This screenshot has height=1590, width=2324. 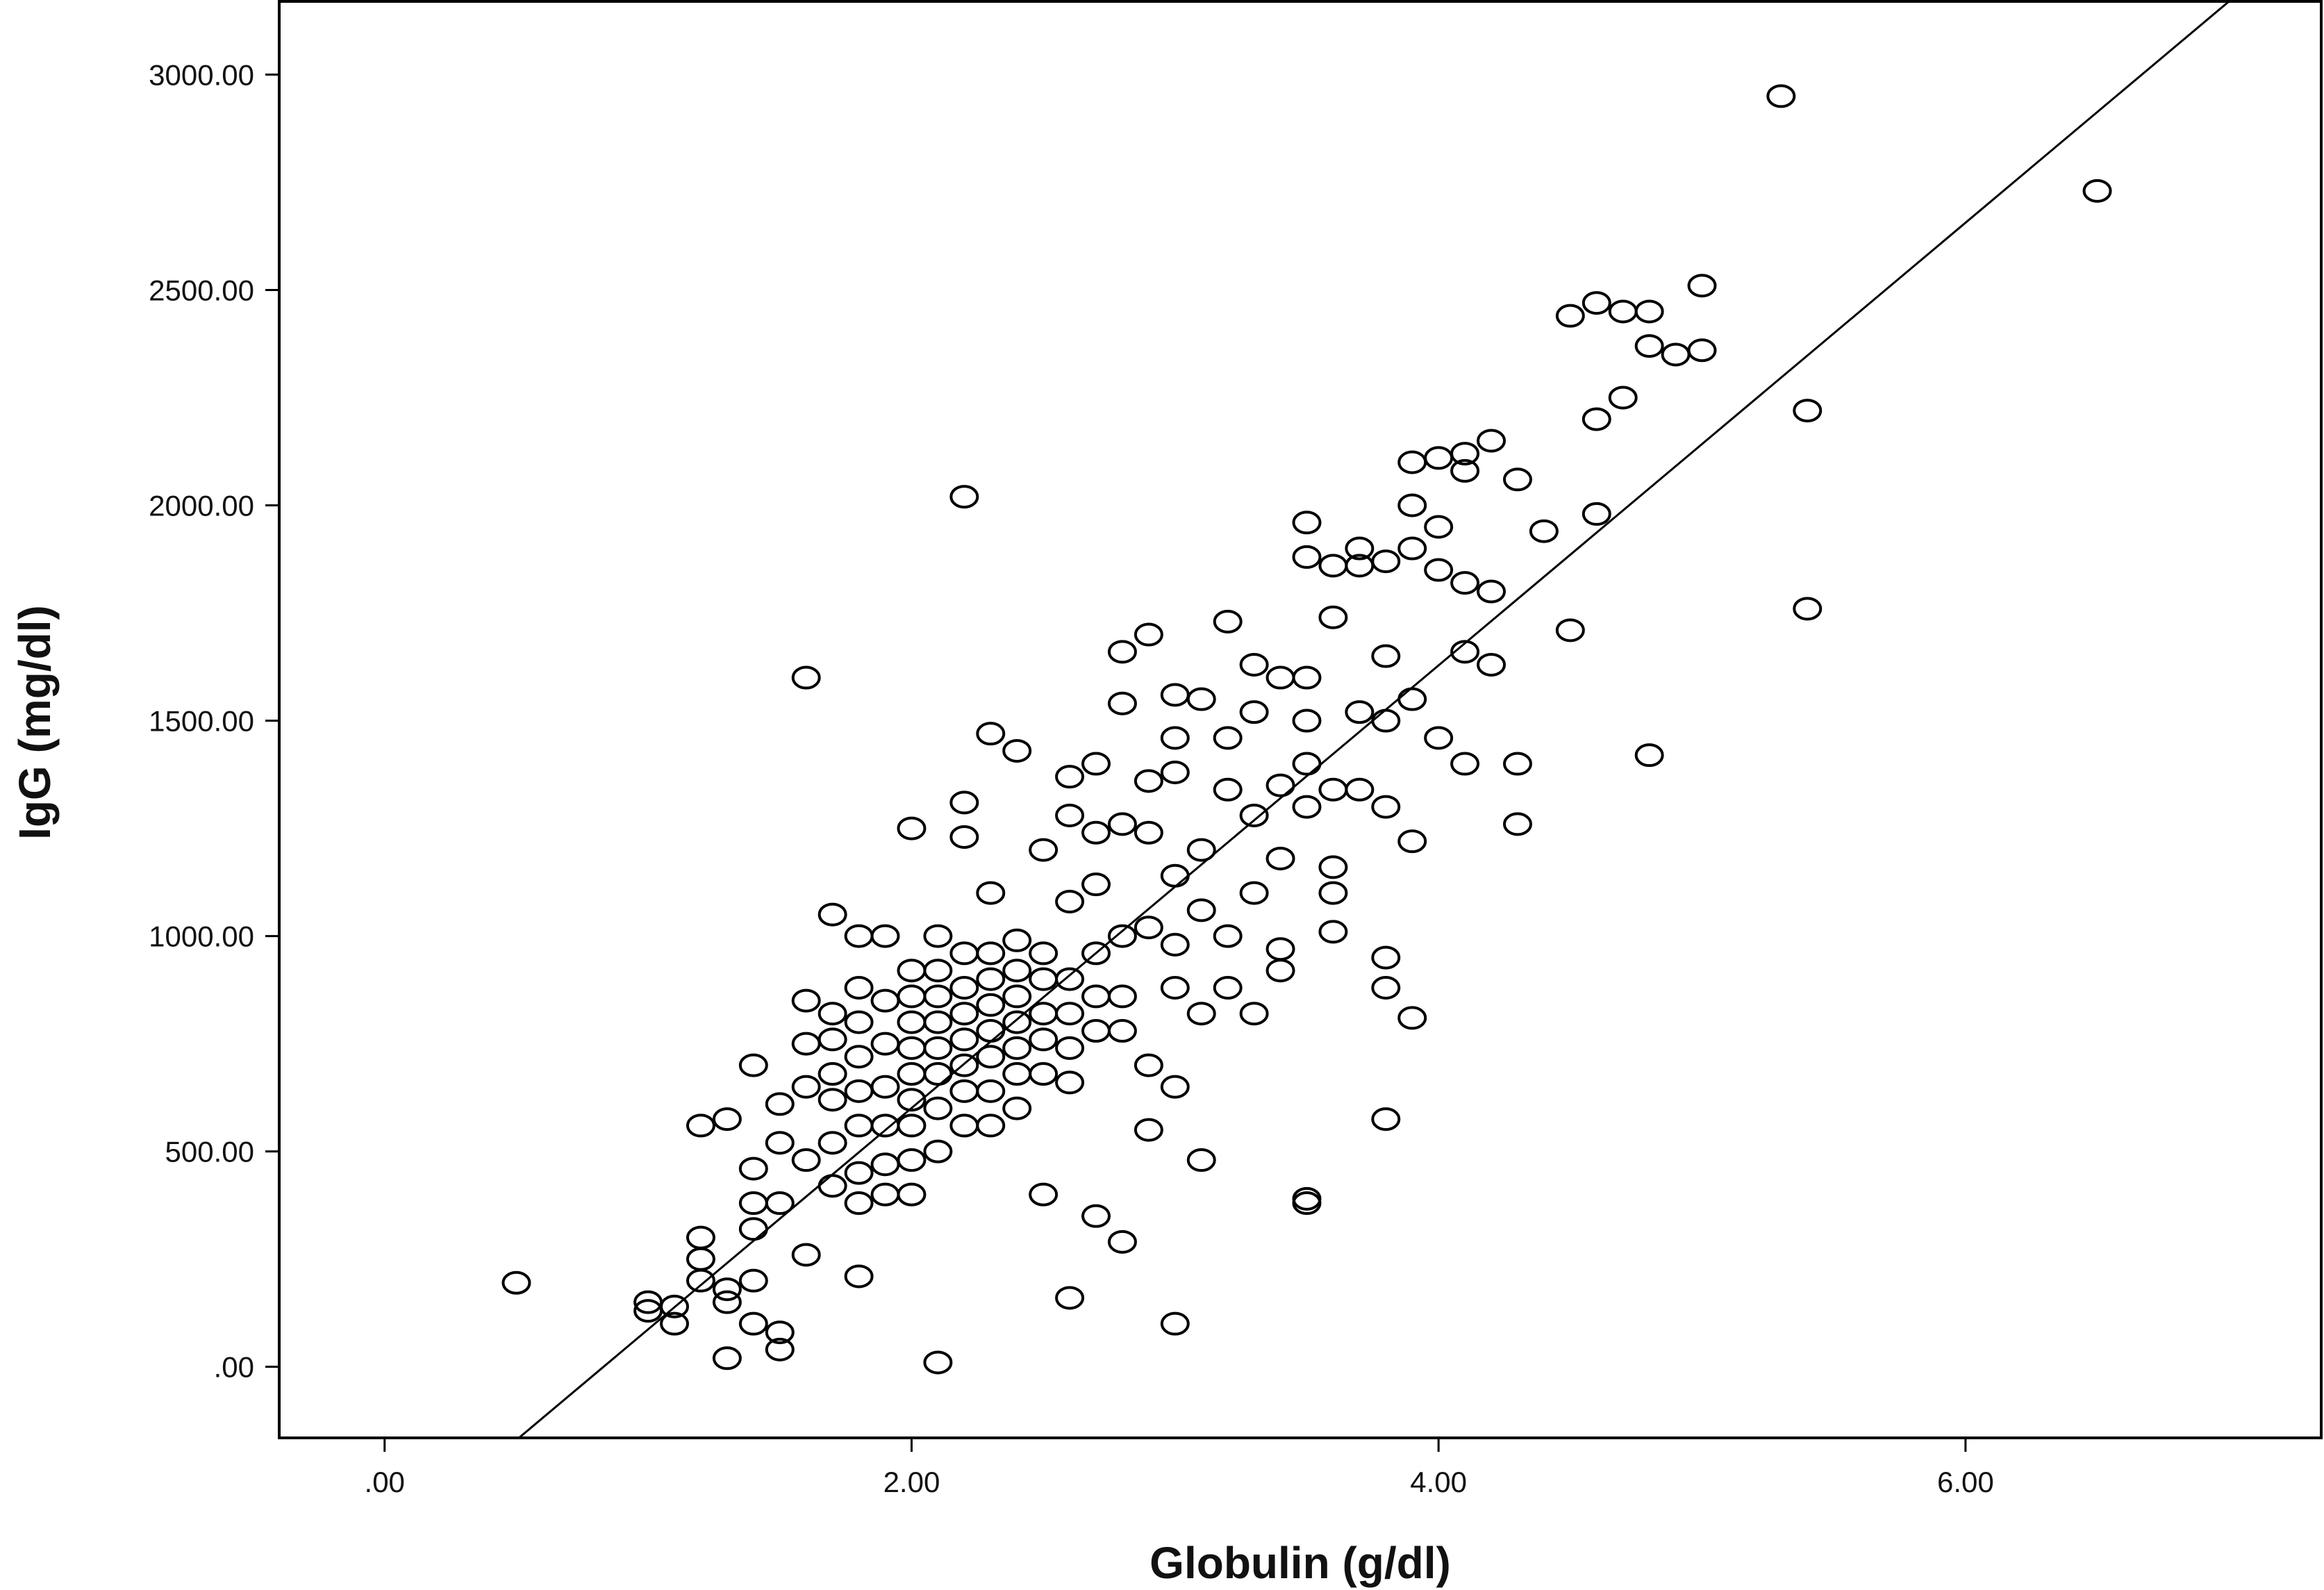 What do you see at coordinates (1179, 1468) in the screenshot?
I see `x-axis: .00 2.00 4.00 6.00` at bounding box center [1179, 1468].